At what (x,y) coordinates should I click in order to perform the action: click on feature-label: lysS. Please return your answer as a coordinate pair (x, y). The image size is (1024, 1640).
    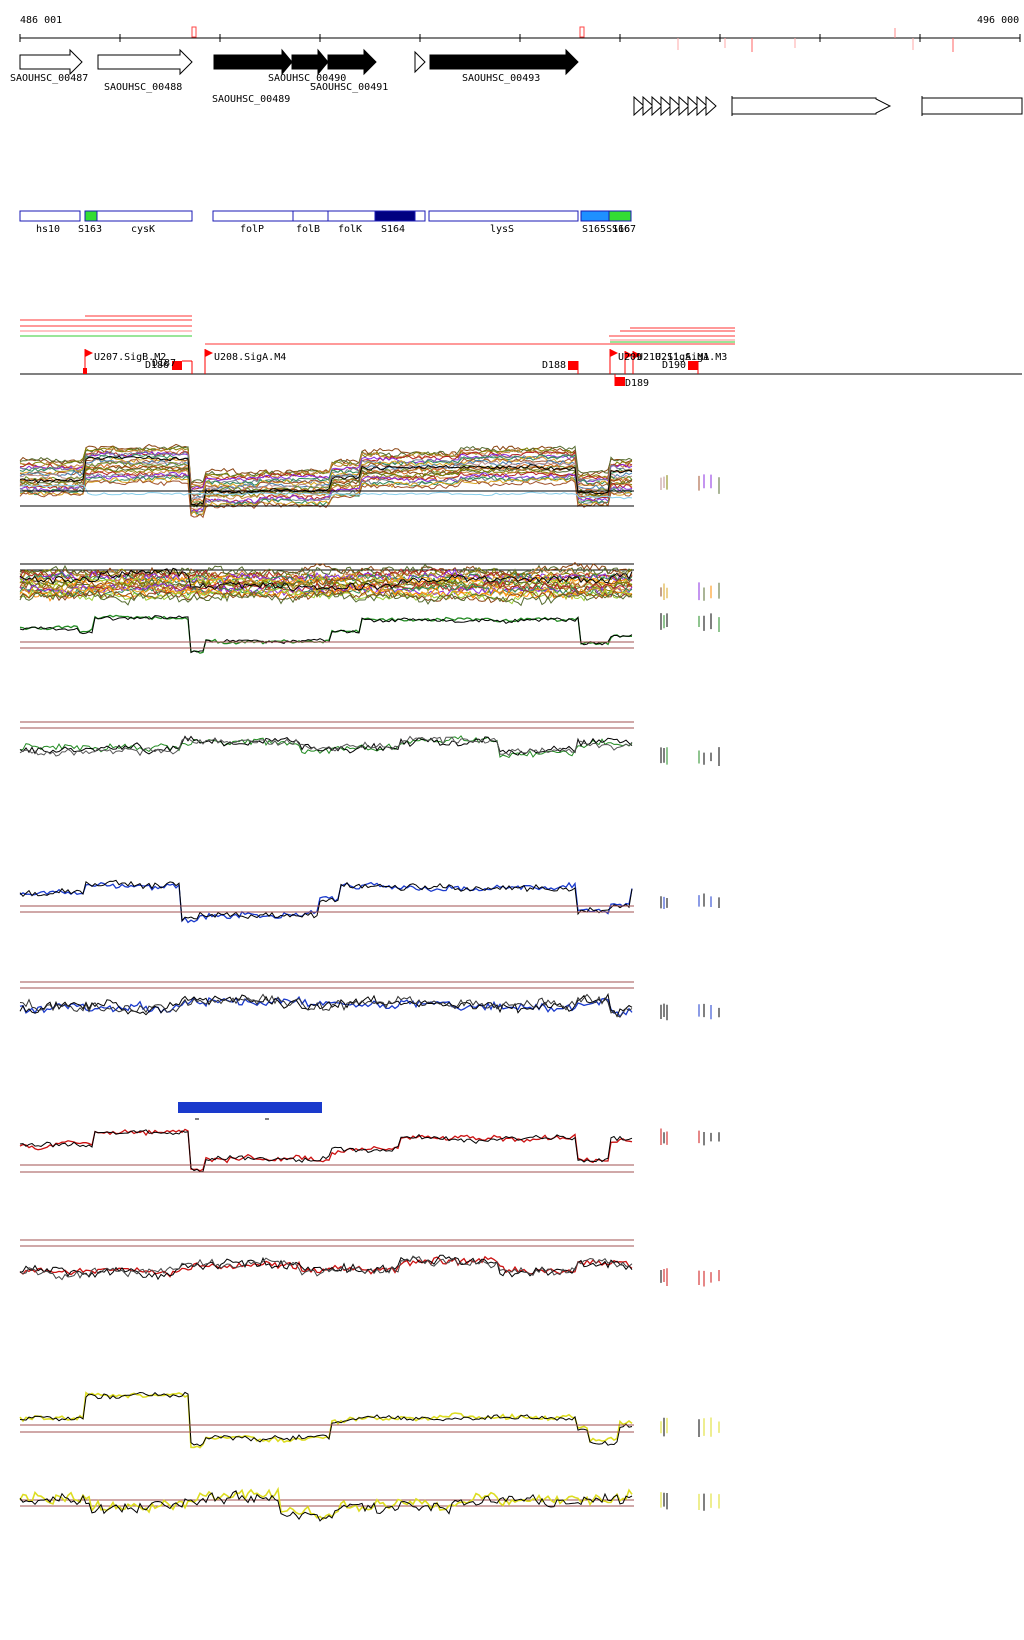
    Looking at the image, I should click on (502, 229).